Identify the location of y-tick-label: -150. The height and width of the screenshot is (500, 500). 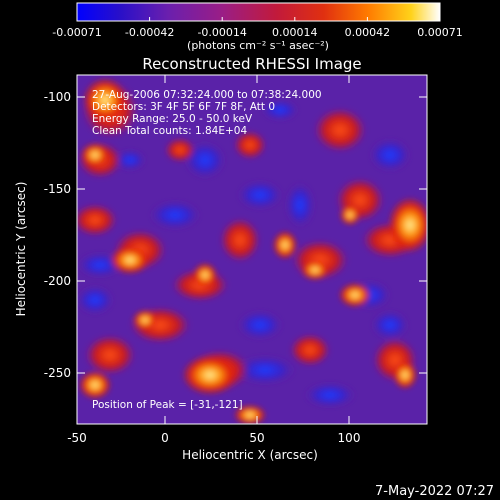
(57, 189).